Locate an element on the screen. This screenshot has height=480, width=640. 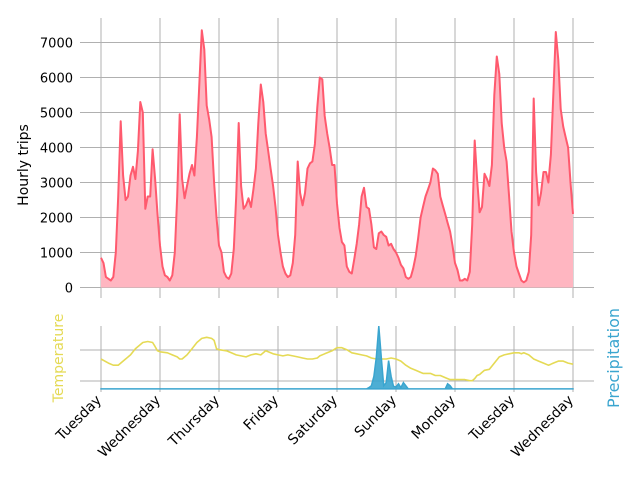
temperature-line is located at coordinates (337, 359).